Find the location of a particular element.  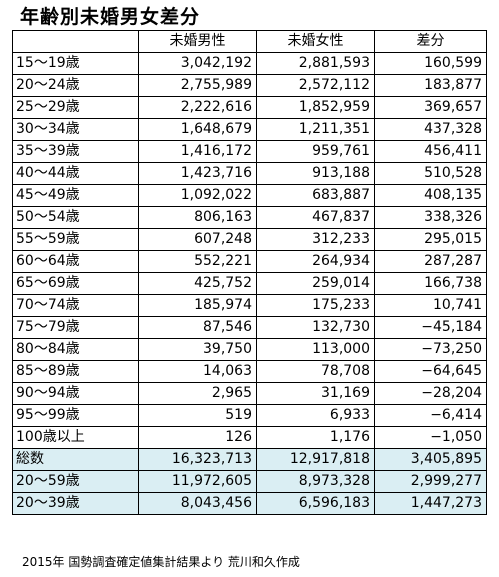

female-value: 78,708 is located at coordinates (315, 371).